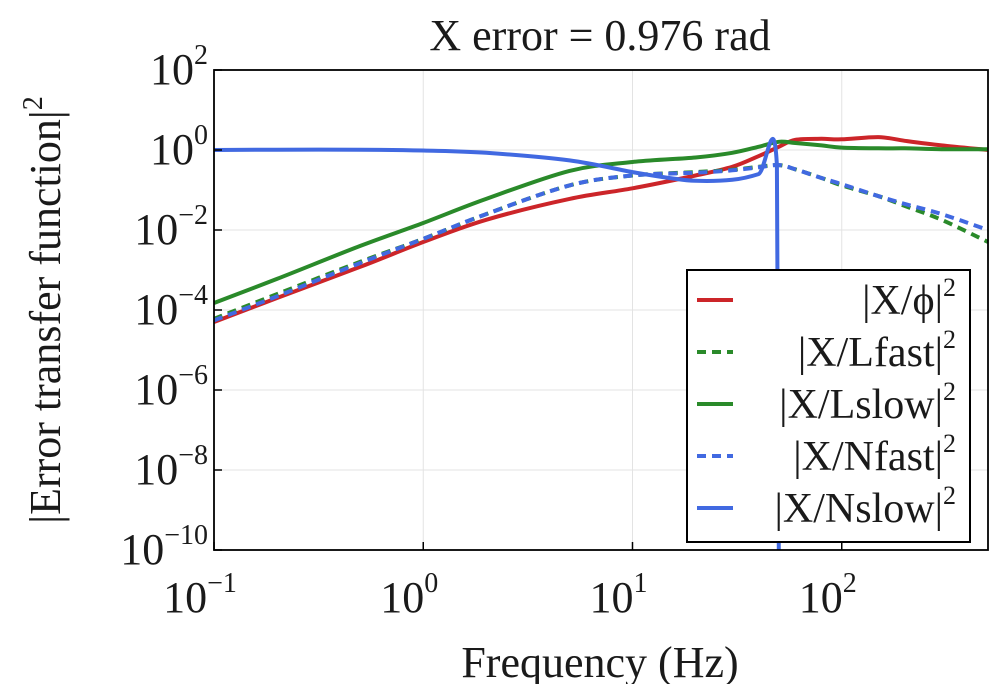 The height and width of the screenshot is (684, 997). What do you see at coordinates (867, 402) in the screenshot?
I see `legend-label: |X/Lslow|2` at bounding box center [867, 402].